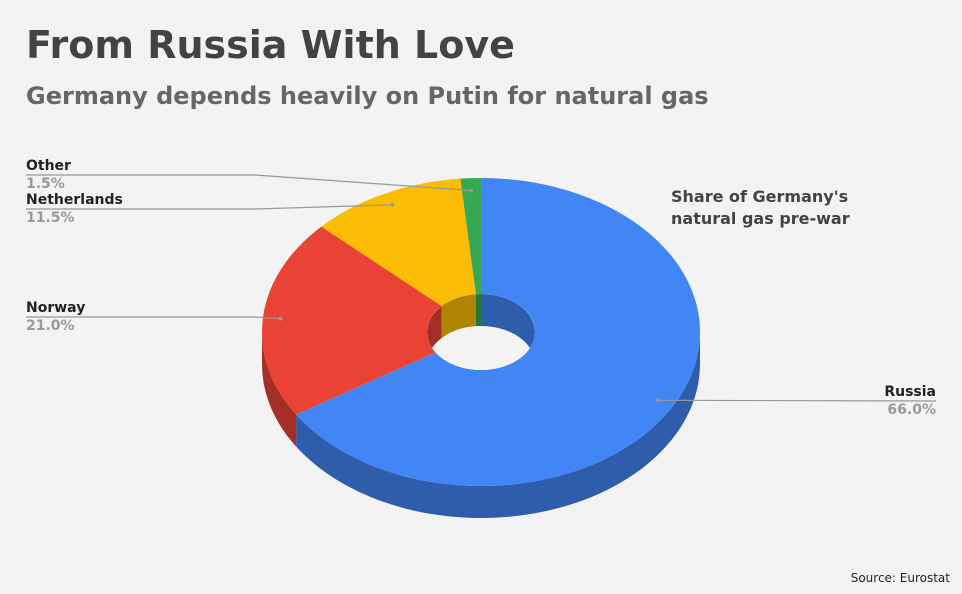  Describe the element at coordinates (910, 392) in the screenshot. I see `slice-label: Russia` at that location.